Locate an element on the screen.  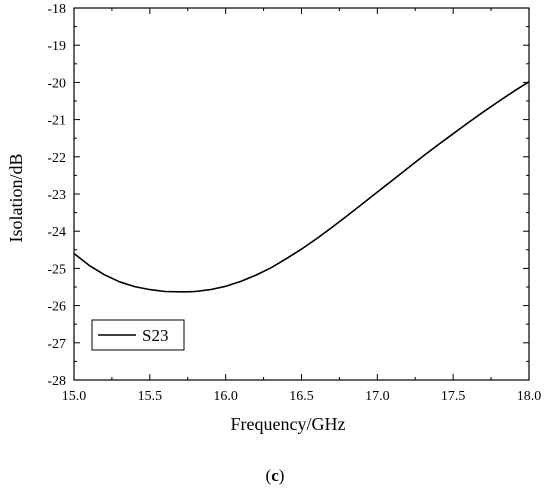
legend-label: S23 is located at coordinates (155, 335).